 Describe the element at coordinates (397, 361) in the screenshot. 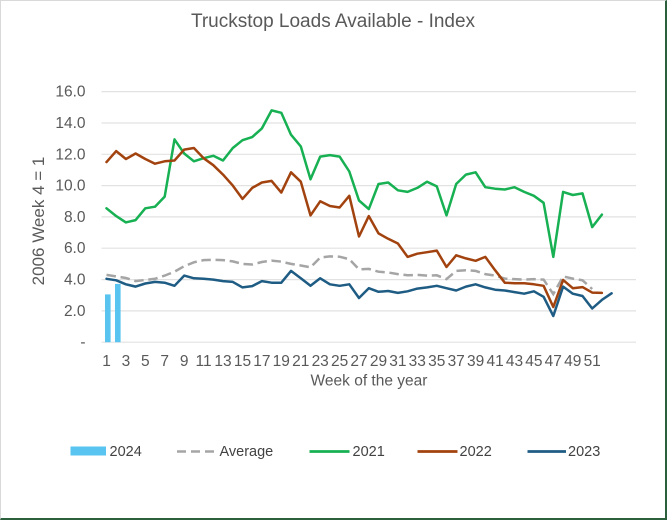

I see `svg-text: 31` at that location.